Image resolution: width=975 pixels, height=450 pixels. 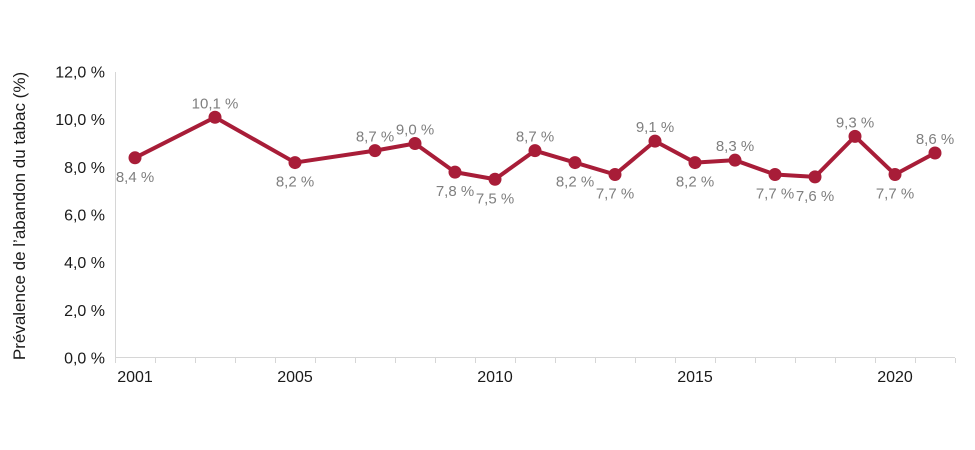 I want to click on y-axis-tick-label: 0,0 %, so click(x=84, y=359).